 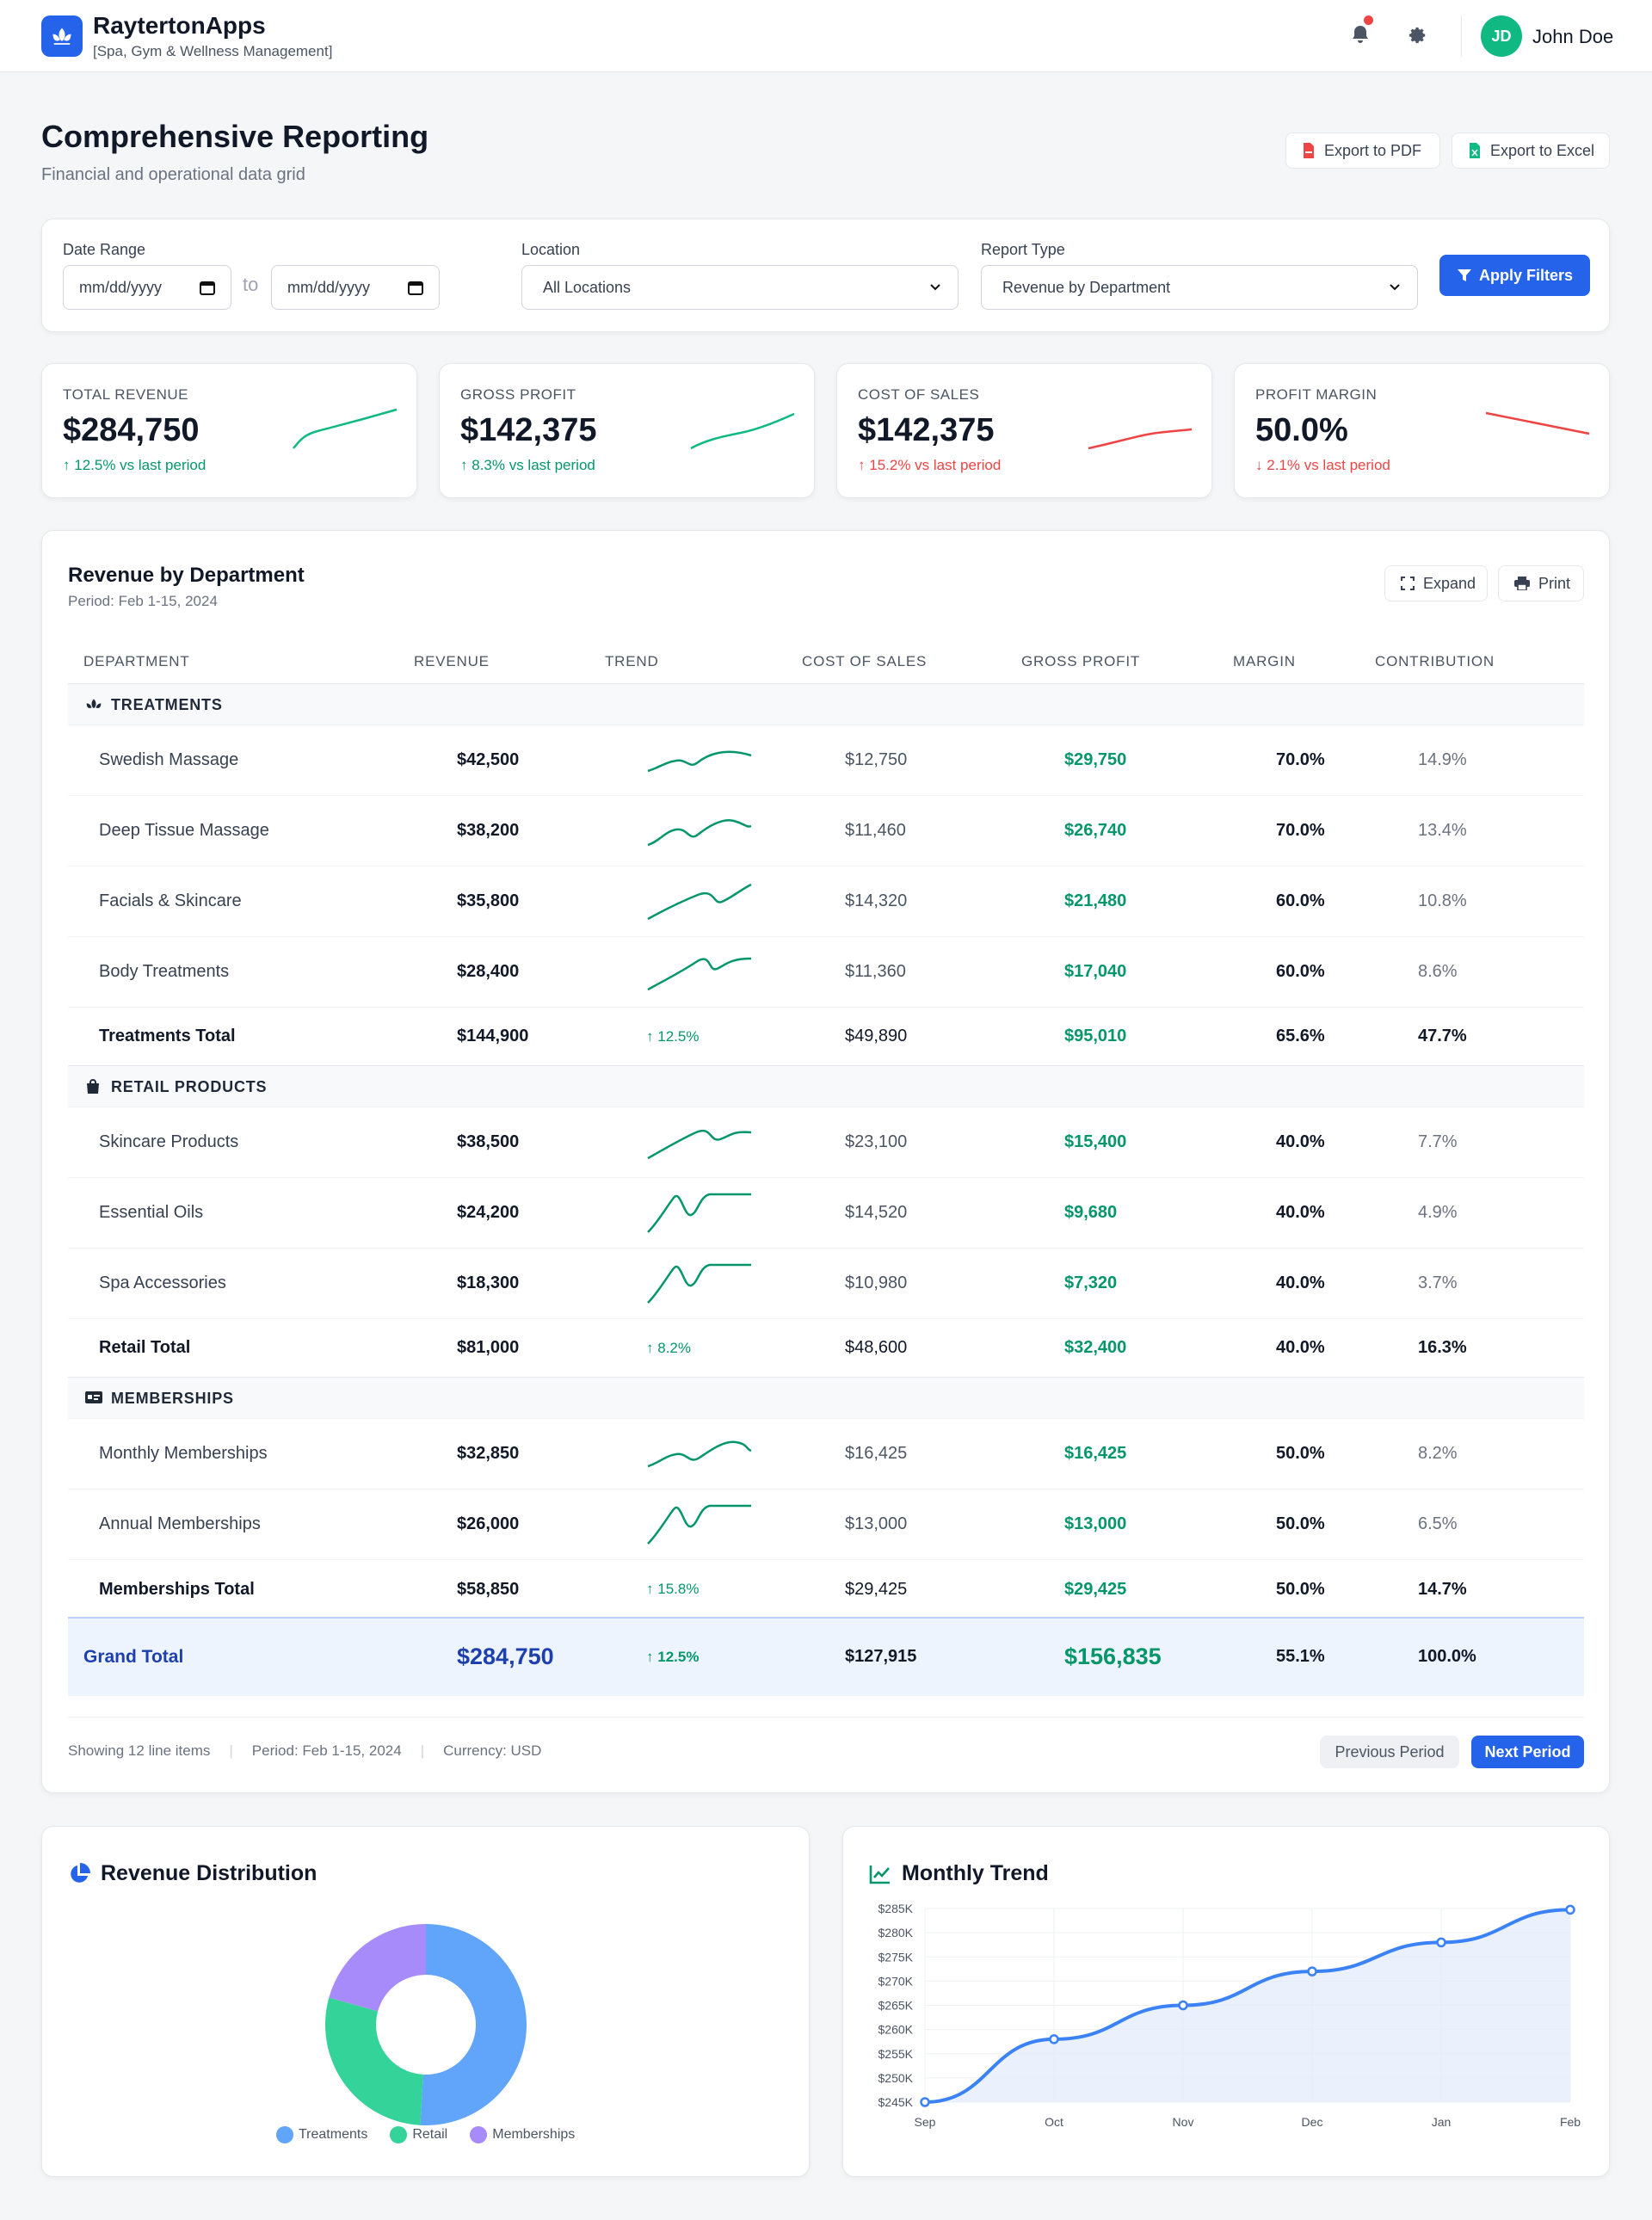 What do you see at coordinates (865, 661) in the screenshot?
I see `column-header: COST OF SALES` at bounding box center [865, 661].